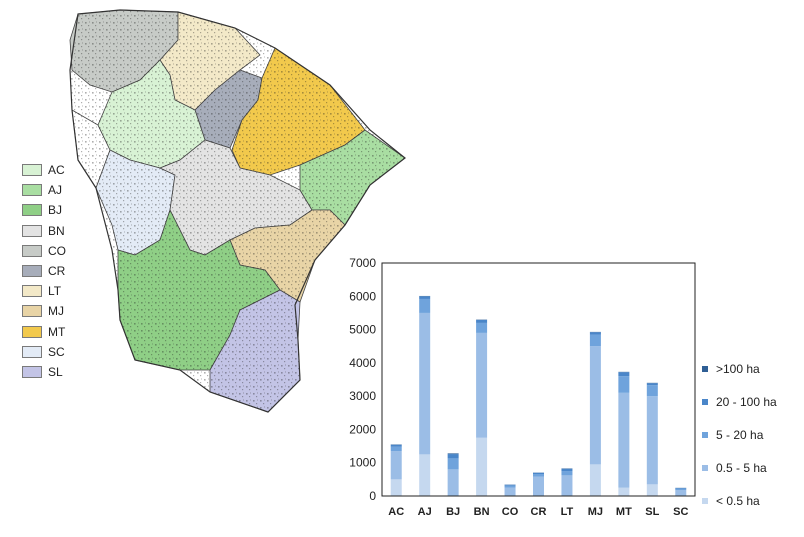 The image size is (804, 537). Describe the element at coordinates (44, 210) in the screenshot. I see `legend-item-bj: BJ` at that location.